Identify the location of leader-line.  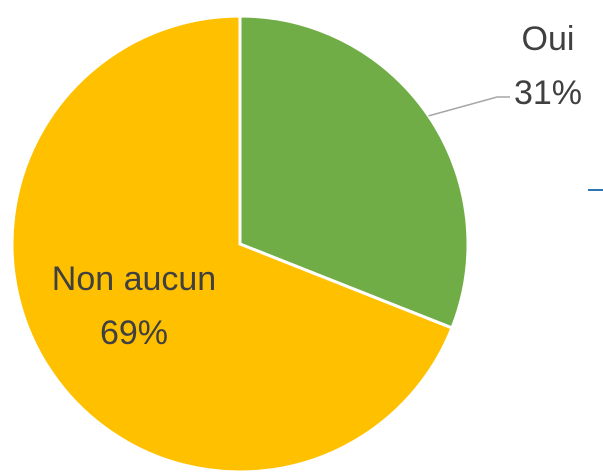
(469, 106).